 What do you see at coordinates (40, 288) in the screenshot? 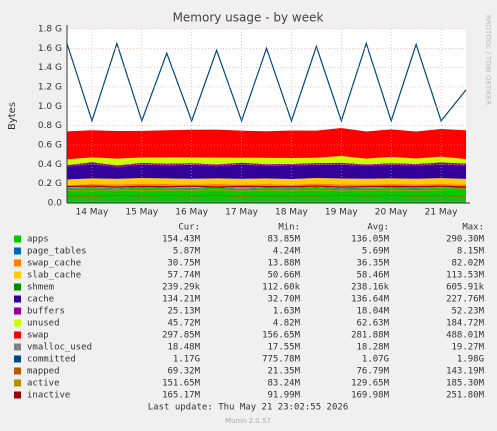
I see `legend-label: shmem` at bounding box center [40, 288].